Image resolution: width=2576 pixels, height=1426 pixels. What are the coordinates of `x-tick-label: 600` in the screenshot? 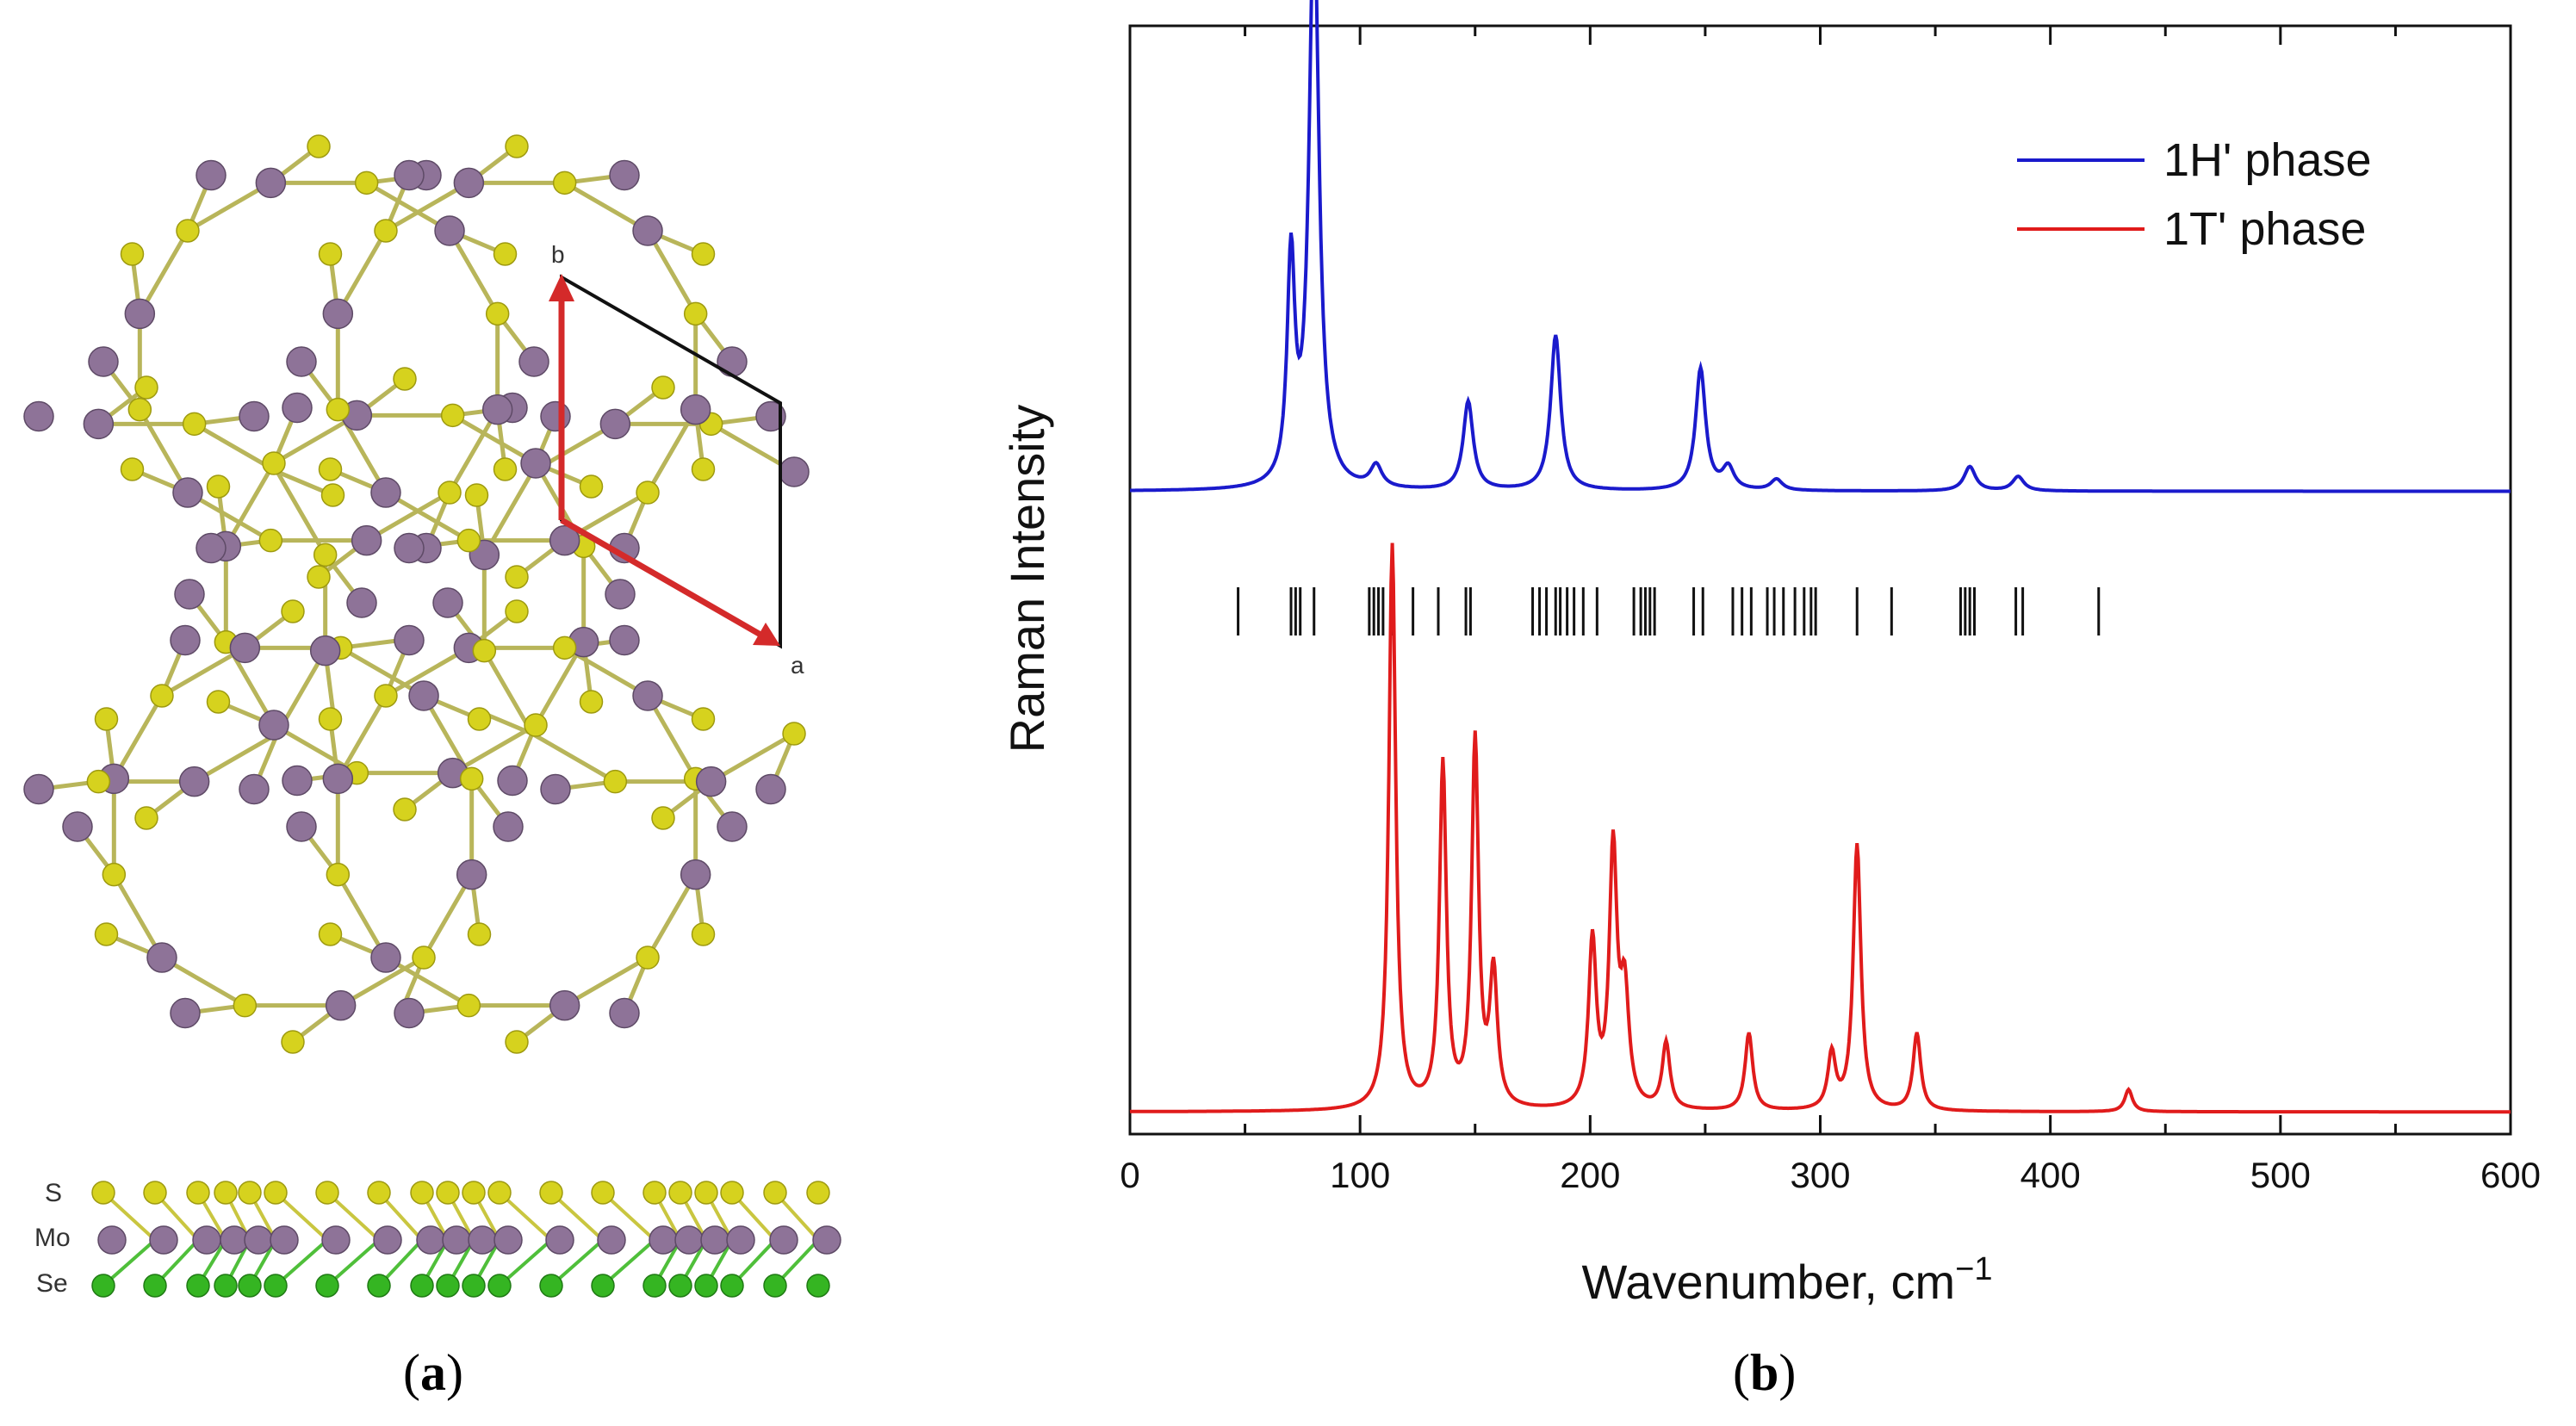 It's located at (2511, 1175).